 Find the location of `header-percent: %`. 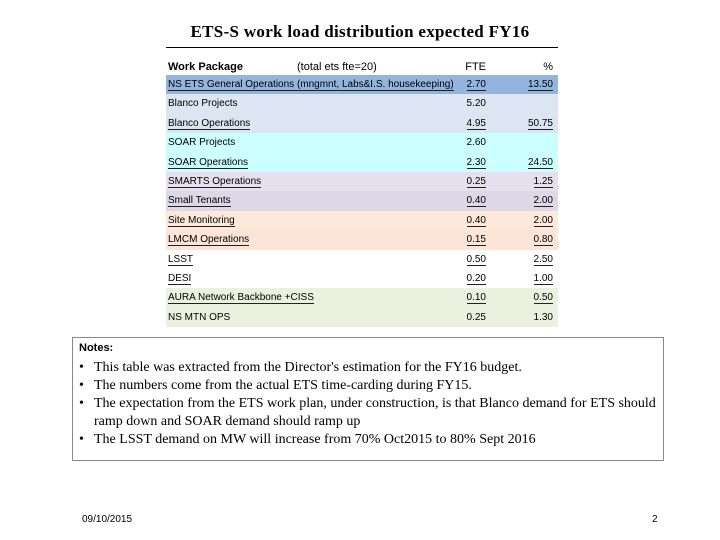

header-percent: % is located at coordinates (548, 67).